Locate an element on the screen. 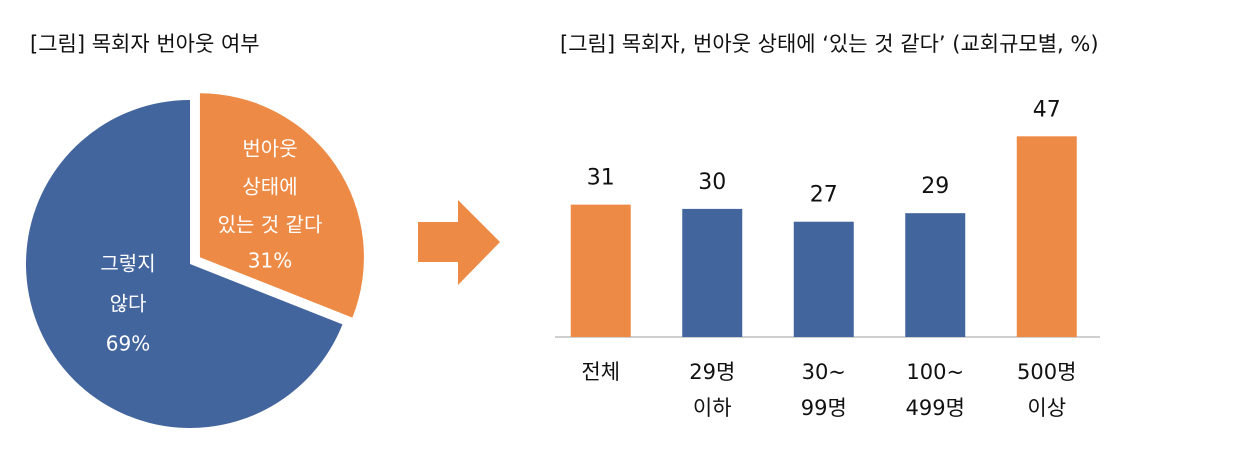  slice-label: 않다 is located at coordinates (128, 304).